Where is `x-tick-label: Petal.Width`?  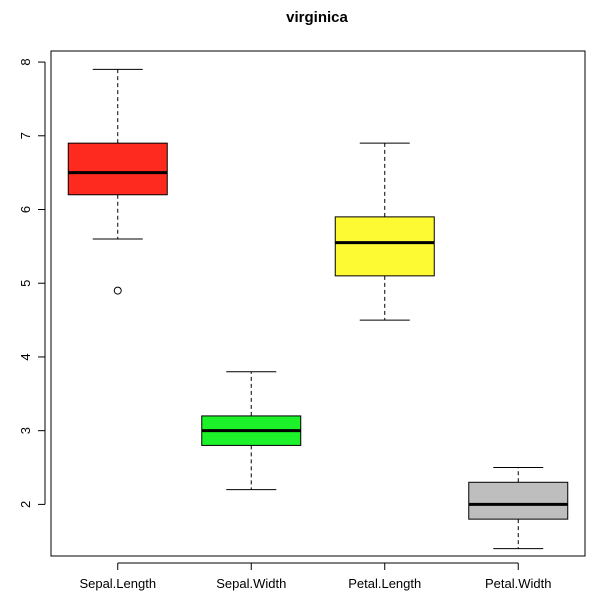
x-tick-label: Petal.Width is located at coordinates (518, 583).